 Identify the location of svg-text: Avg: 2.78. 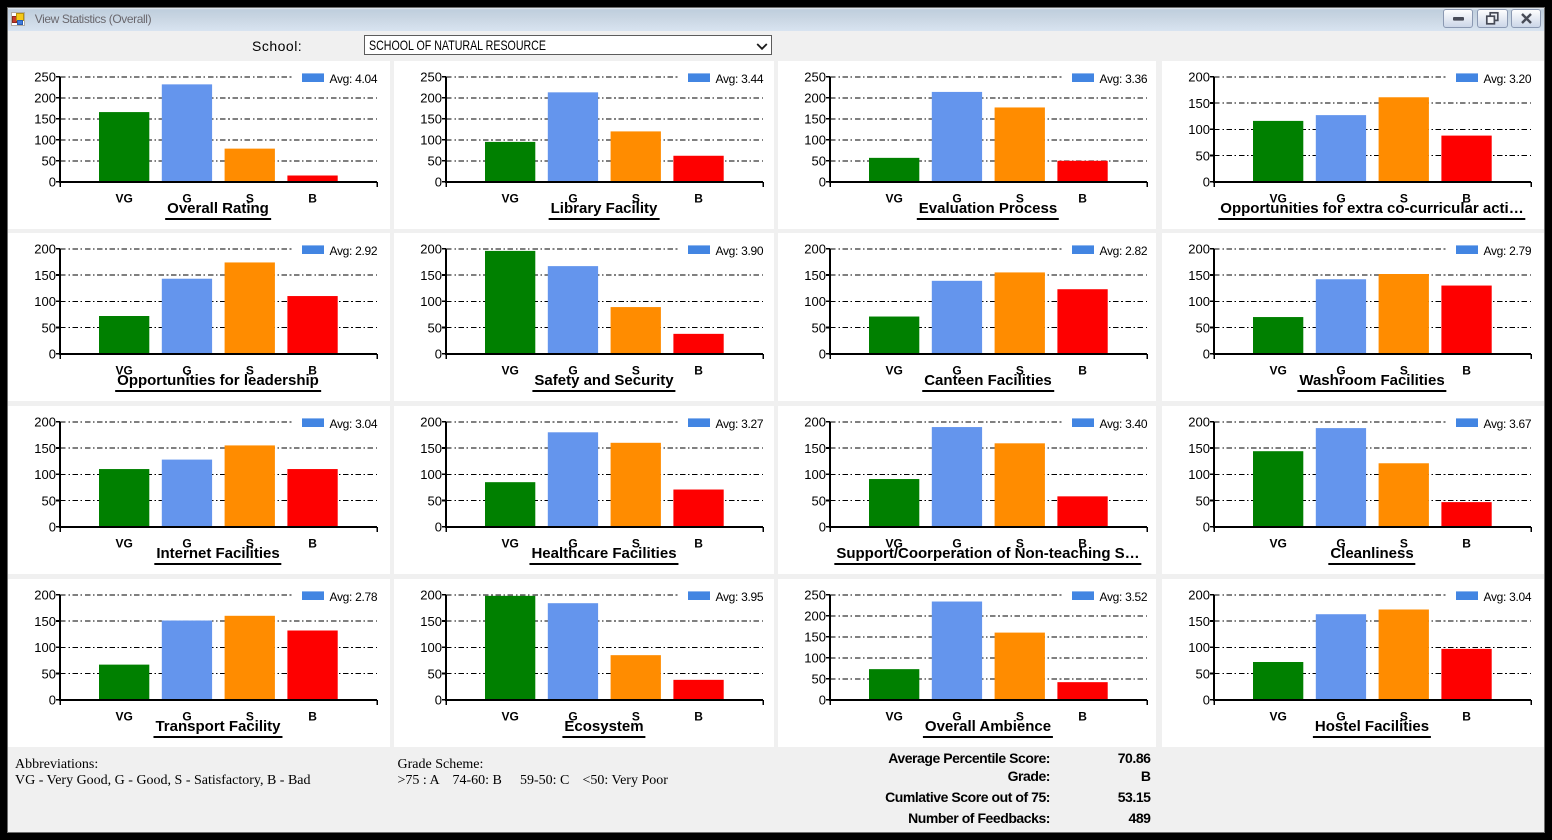
(354, 597).